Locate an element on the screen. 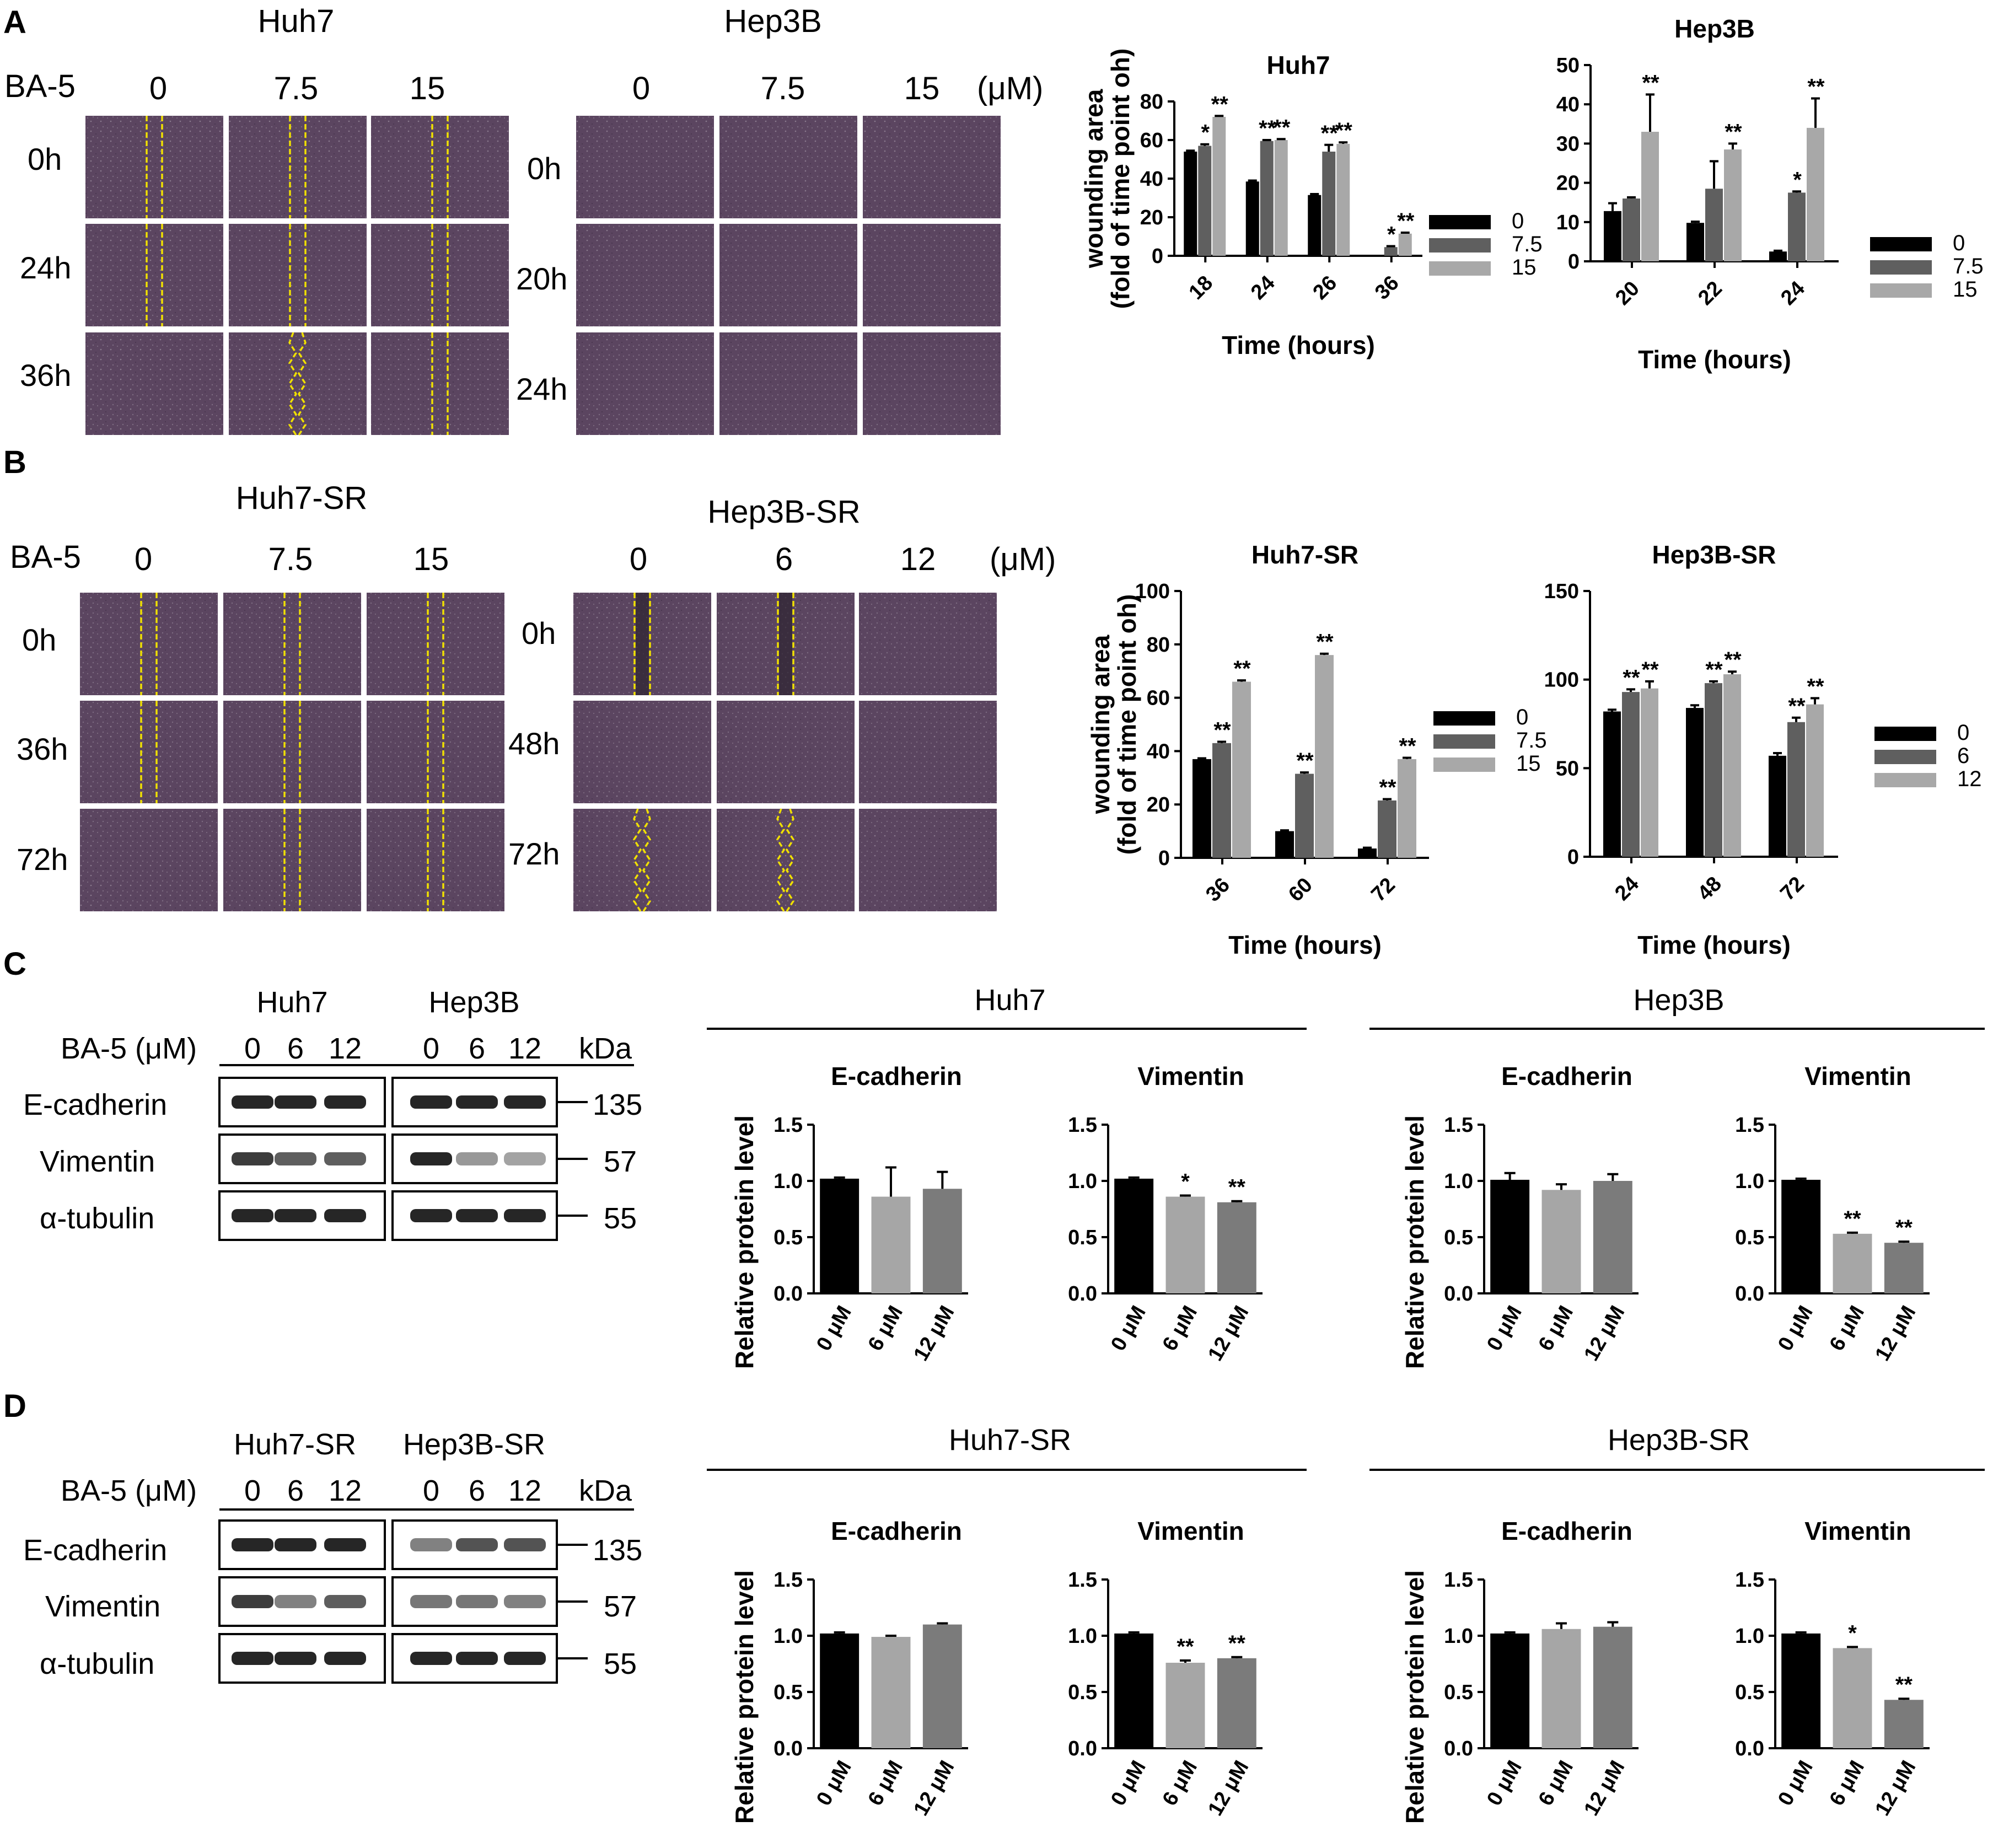 Image resolution: width=2009 pixels, height=1848 pixels. chart-group-header: Hep3B-SR is located at coordinates (1679, 1440).